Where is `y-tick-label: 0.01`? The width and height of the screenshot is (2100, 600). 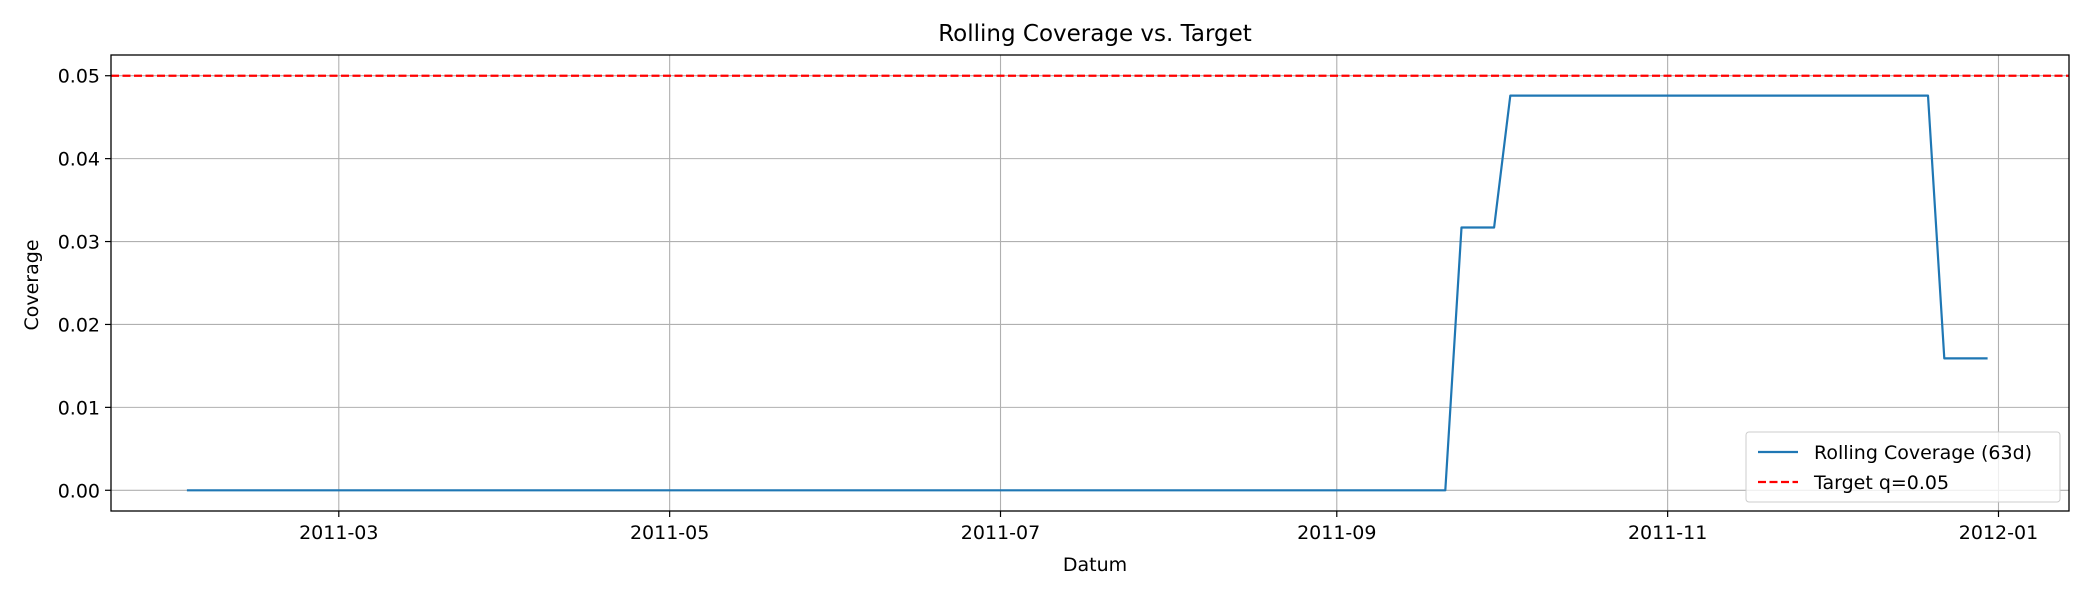
y-tick-label: 0.01 is located at coordinates (79, 408).